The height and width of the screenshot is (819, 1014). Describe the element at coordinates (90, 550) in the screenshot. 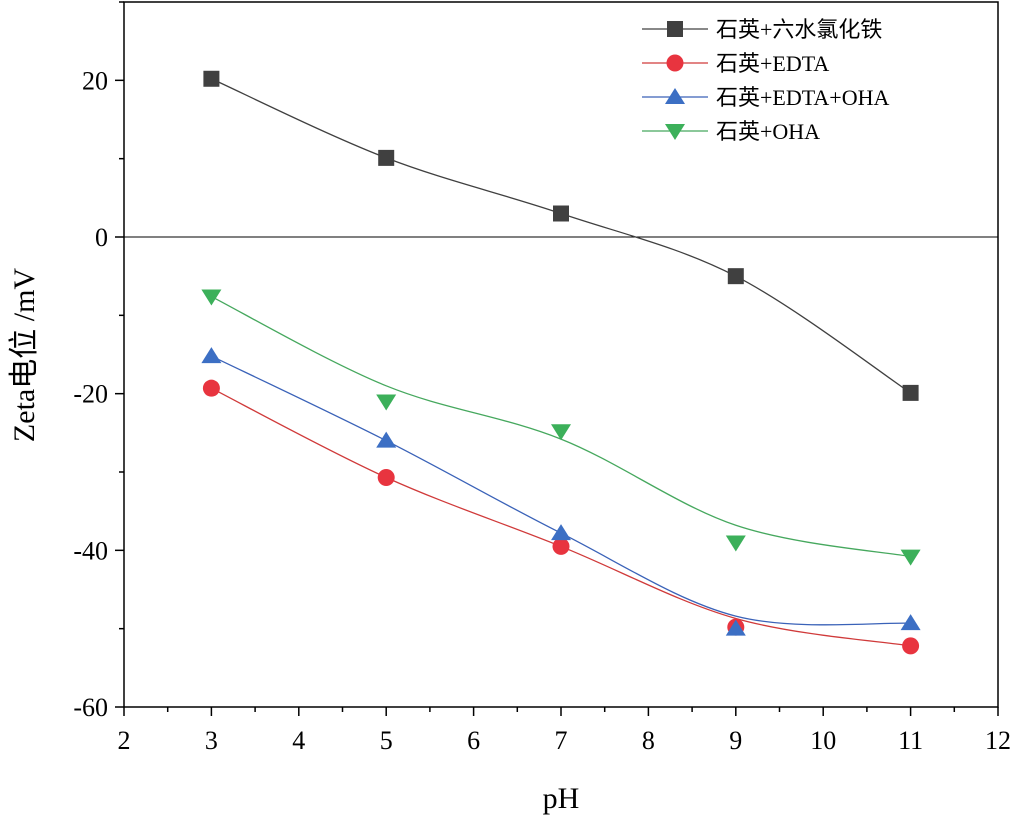

I see `y-tick-label: -40` at that location.